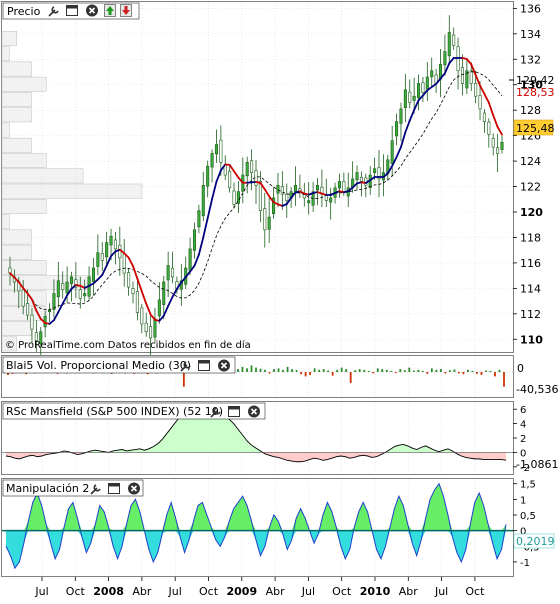  I want to click on price-y-tick-label: 116, so click(530, 263).